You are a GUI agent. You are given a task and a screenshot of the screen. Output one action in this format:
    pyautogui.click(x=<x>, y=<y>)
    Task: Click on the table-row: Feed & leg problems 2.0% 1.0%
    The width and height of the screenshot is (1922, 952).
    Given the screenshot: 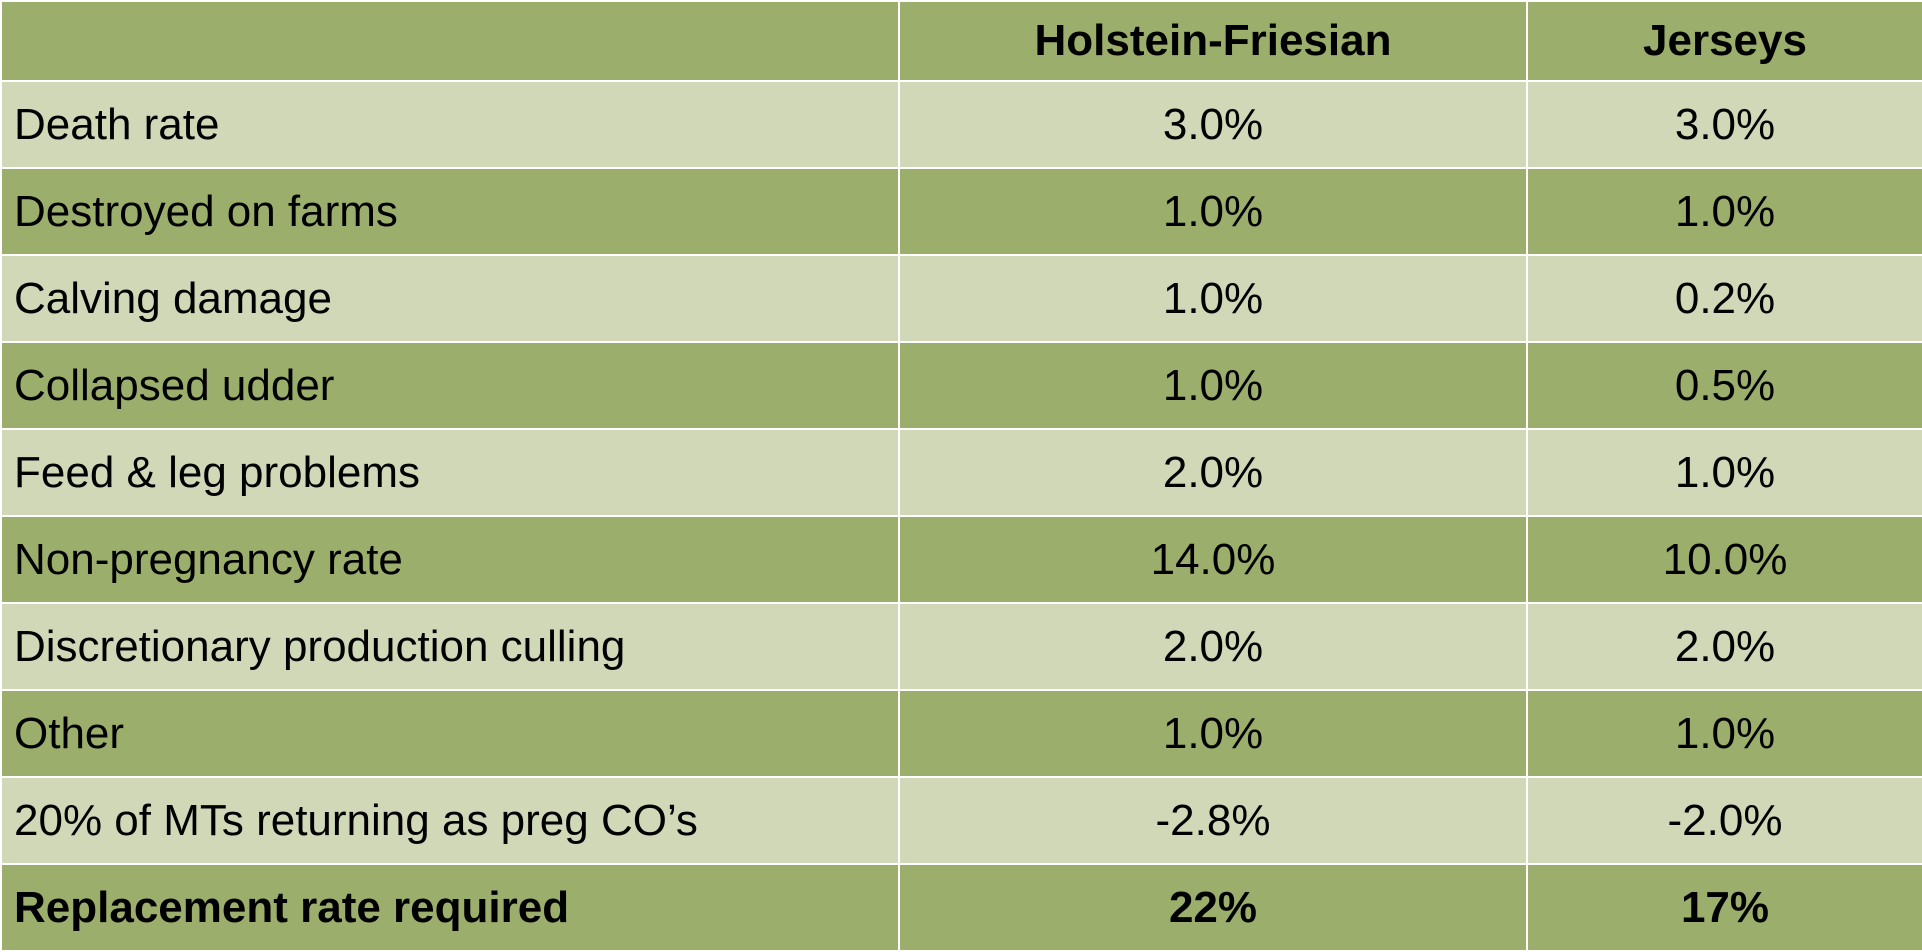 What is the action you would take?
    pyautogui.click(x=961, y=472)
    